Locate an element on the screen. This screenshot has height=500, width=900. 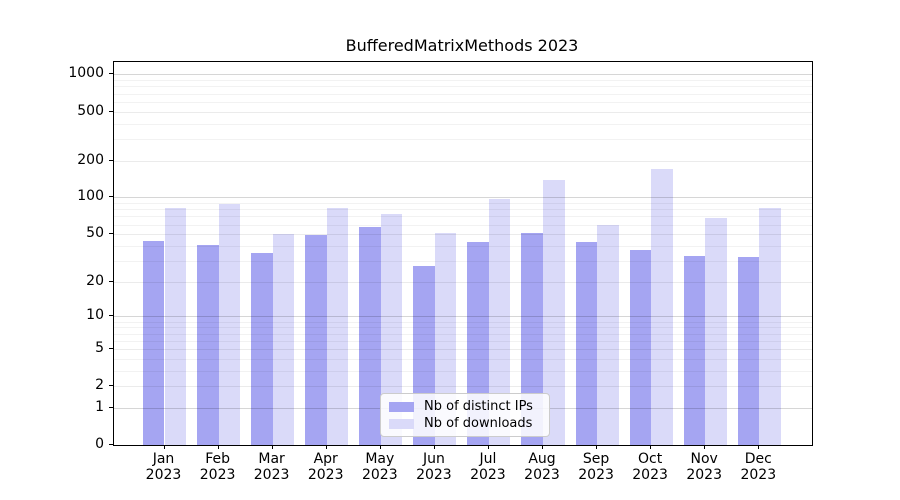
chart-title: BufferedMatrixMethods 2023 is located at coordinates (462, 45).